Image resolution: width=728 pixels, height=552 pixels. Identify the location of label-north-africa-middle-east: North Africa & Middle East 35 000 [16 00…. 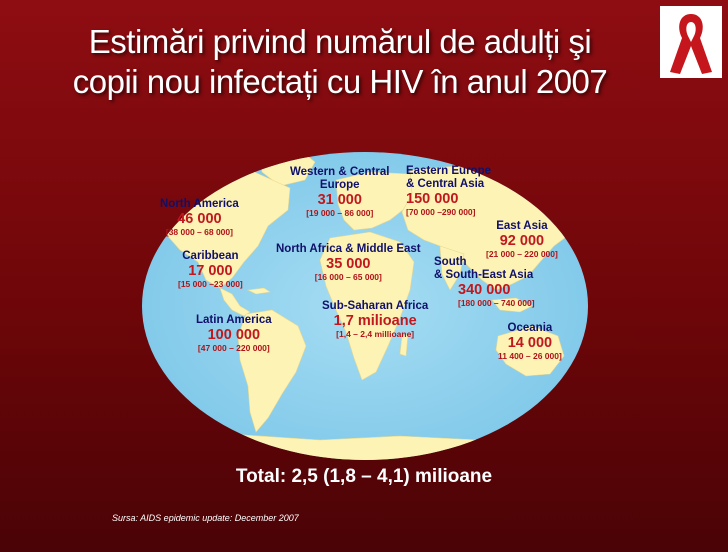
(348, 262).